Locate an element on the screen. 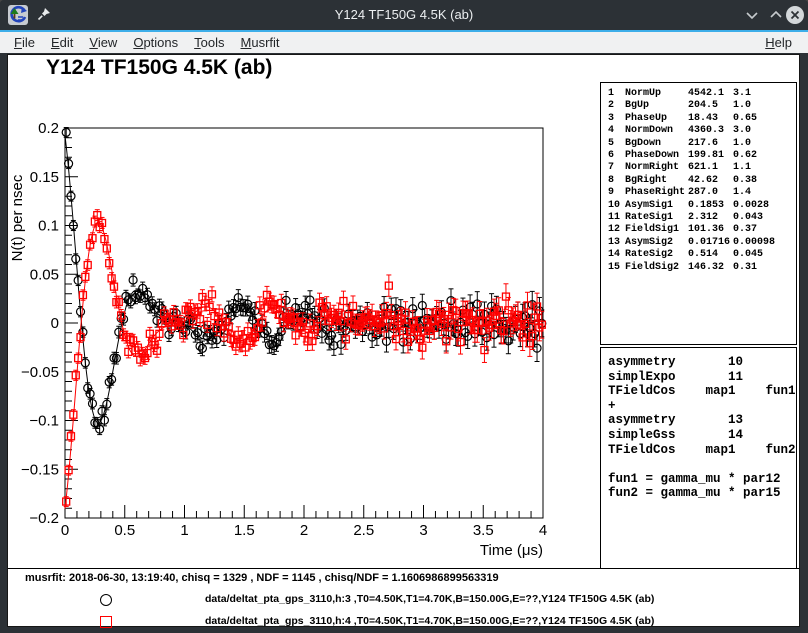 Image resolution: width=808 pixels, height=633 pixels. window-title: Y124 TF150G 4.5K (ab) is located at coordinates (404, 14).